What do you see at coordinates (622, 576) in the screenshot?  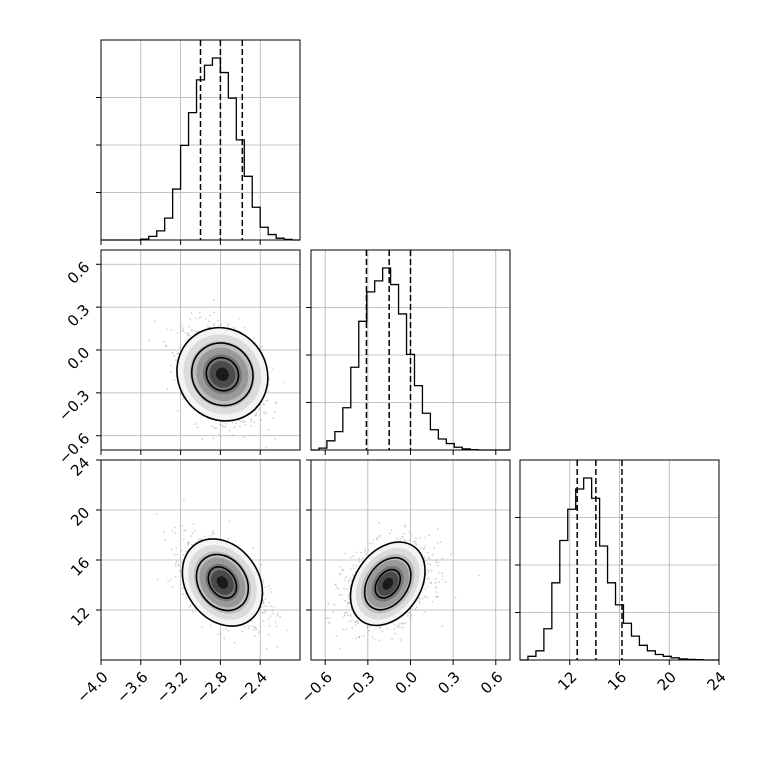 I see `histogram-panel: 12 16 20 24` at bounding box center [622, 576].